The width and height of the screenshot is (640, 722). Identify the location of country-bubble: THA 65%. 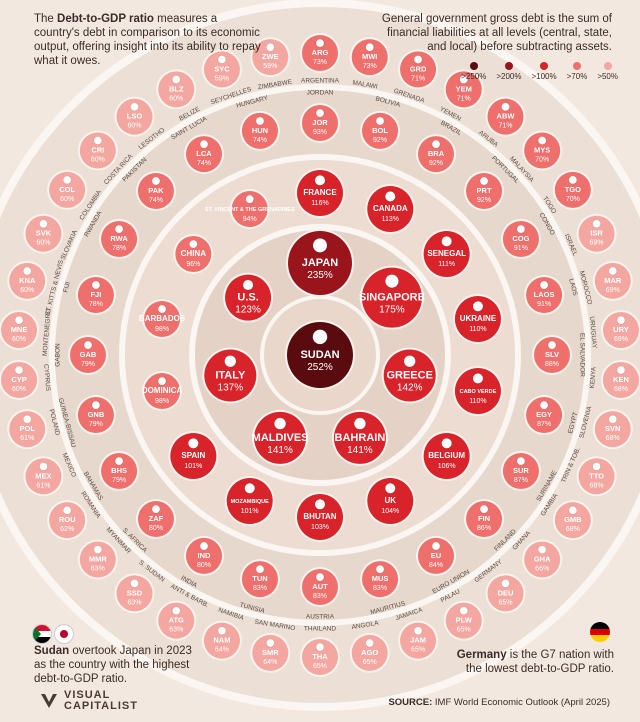
(320, 657).